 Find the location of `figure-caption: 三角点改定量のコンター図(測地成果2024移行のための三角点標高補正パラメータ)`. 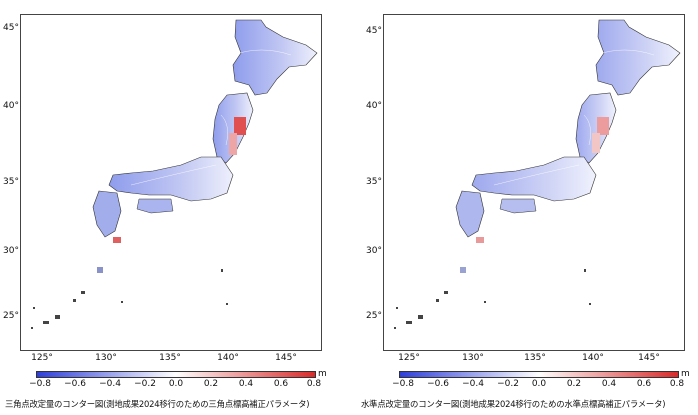

figure-caption: 三角点改定量のコンター図(測地成果2024移行のための三角点標高補正パラメータ) is located at coordinates (157, 404).